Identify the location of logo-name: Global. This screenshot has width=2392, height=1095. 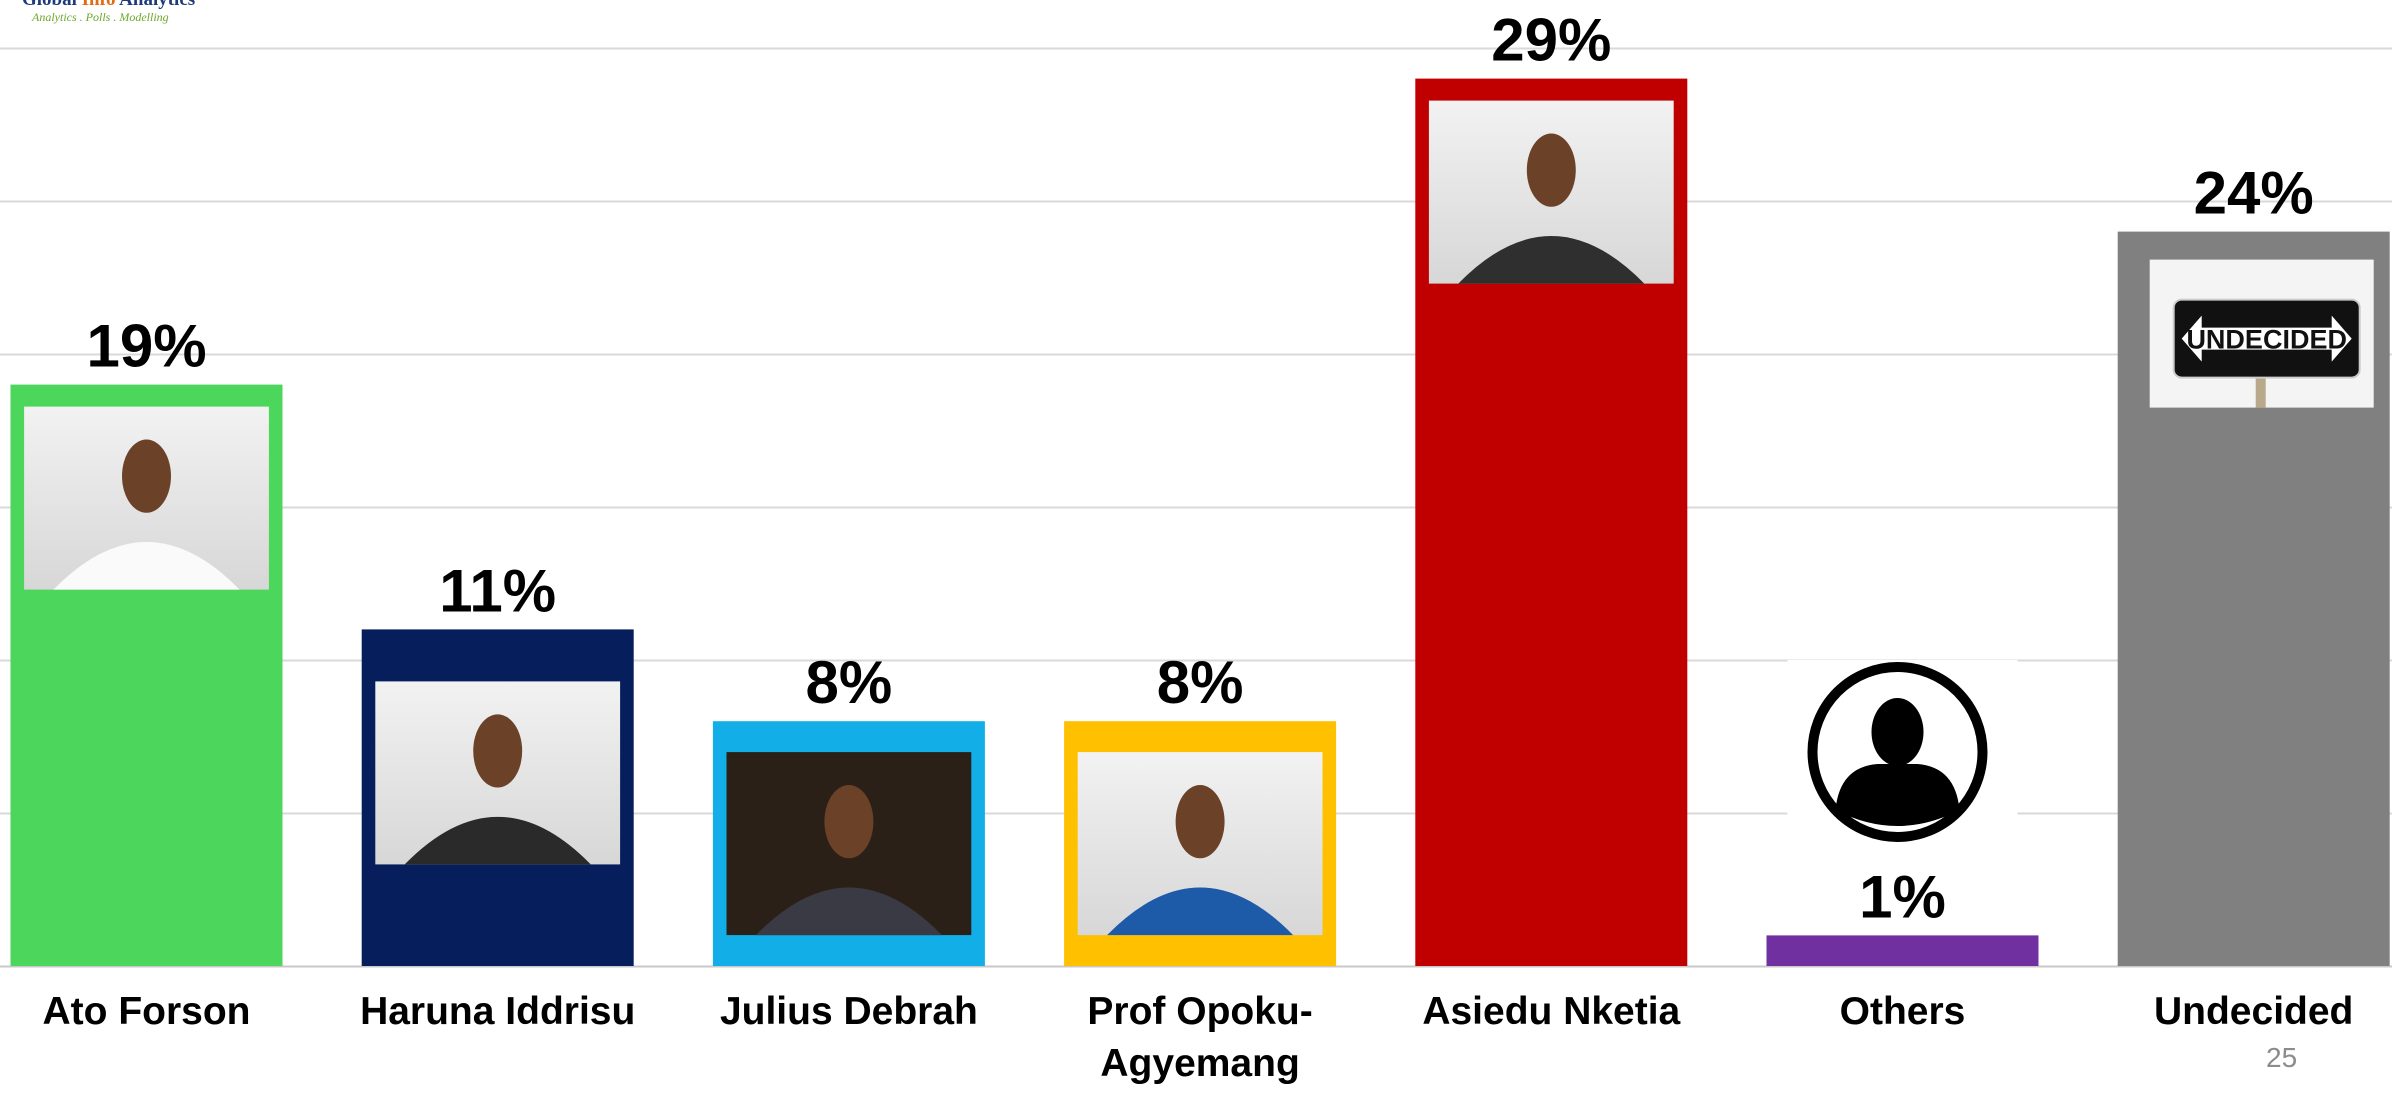
(52, 5).